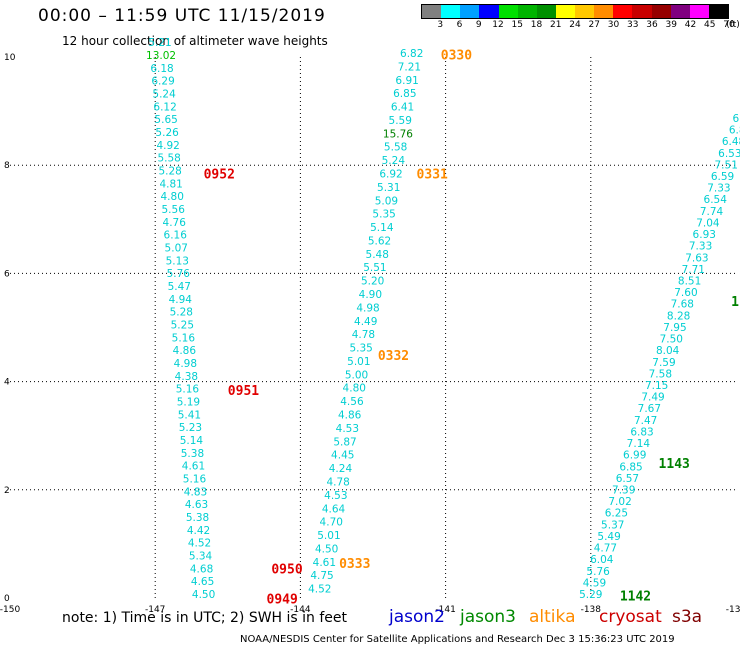  What do you see at coordinates (395, 148) in the screenshot?
I see `wave-height-value: 5.58` at bounding box center [395, 148].